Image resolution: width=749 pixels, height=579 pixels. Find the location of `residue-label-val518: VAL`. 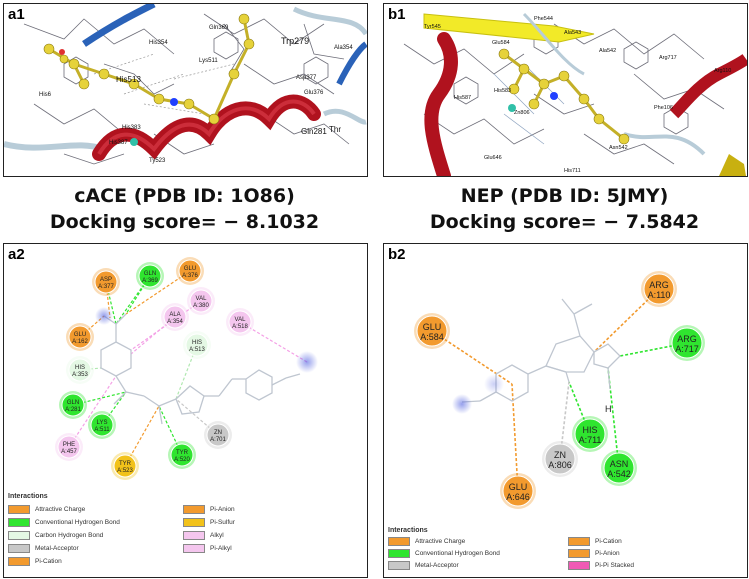

residue-label-val518: VAL is located at coordinates (241, 320).